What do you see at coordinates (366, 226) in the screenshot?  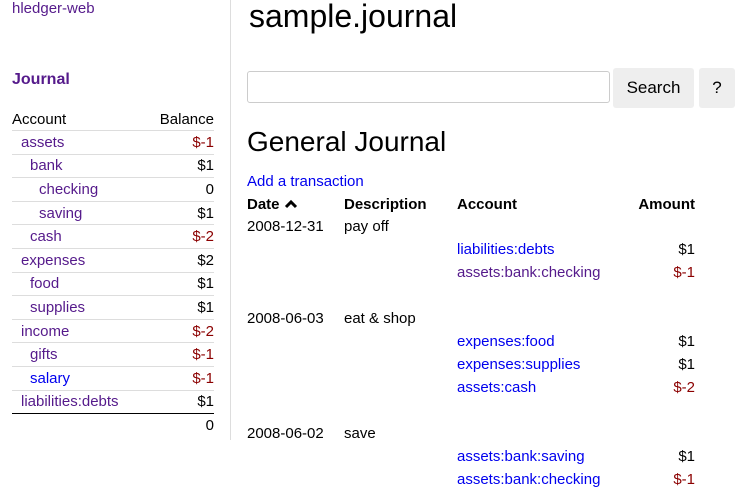 I see `transaction-description: pay off` at bounding box center [366, 226].